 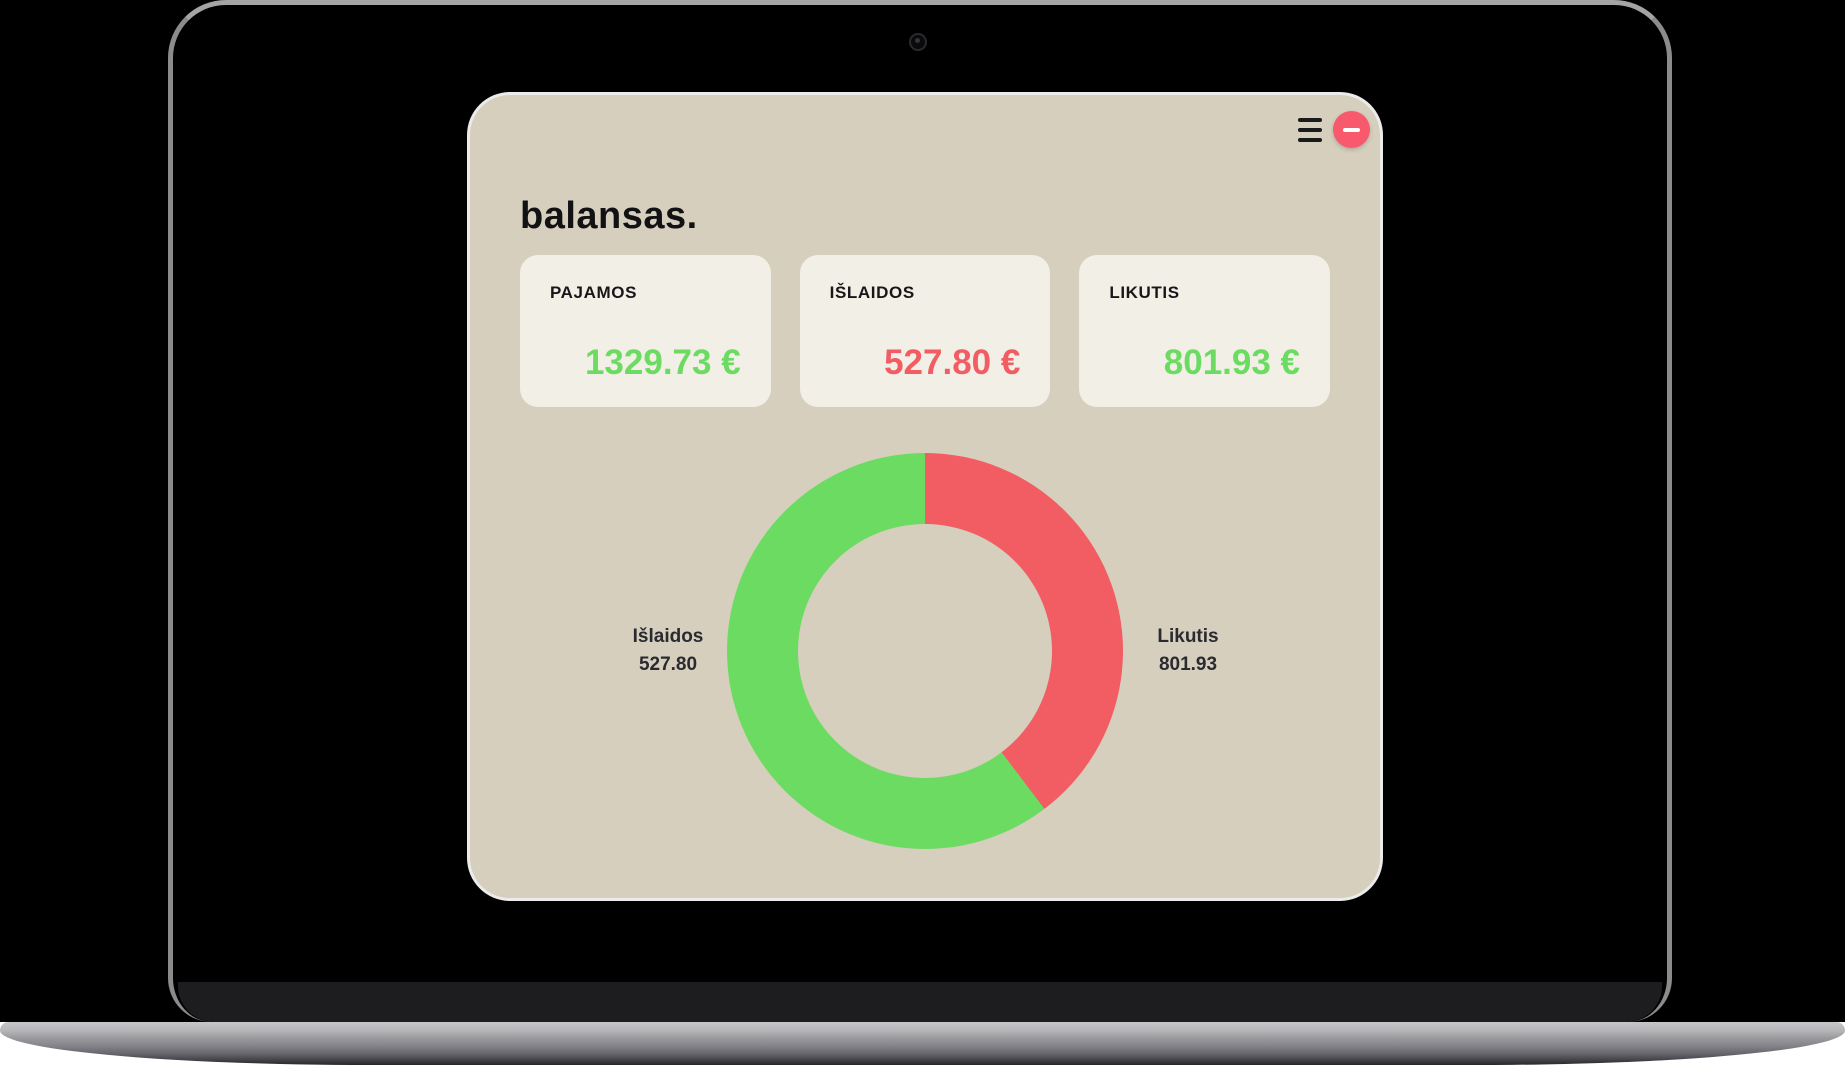 What do you see at coordinates (1310, 120) in the screenshot?
I see `hamburger-icon` at bounding box center [1310, 120].